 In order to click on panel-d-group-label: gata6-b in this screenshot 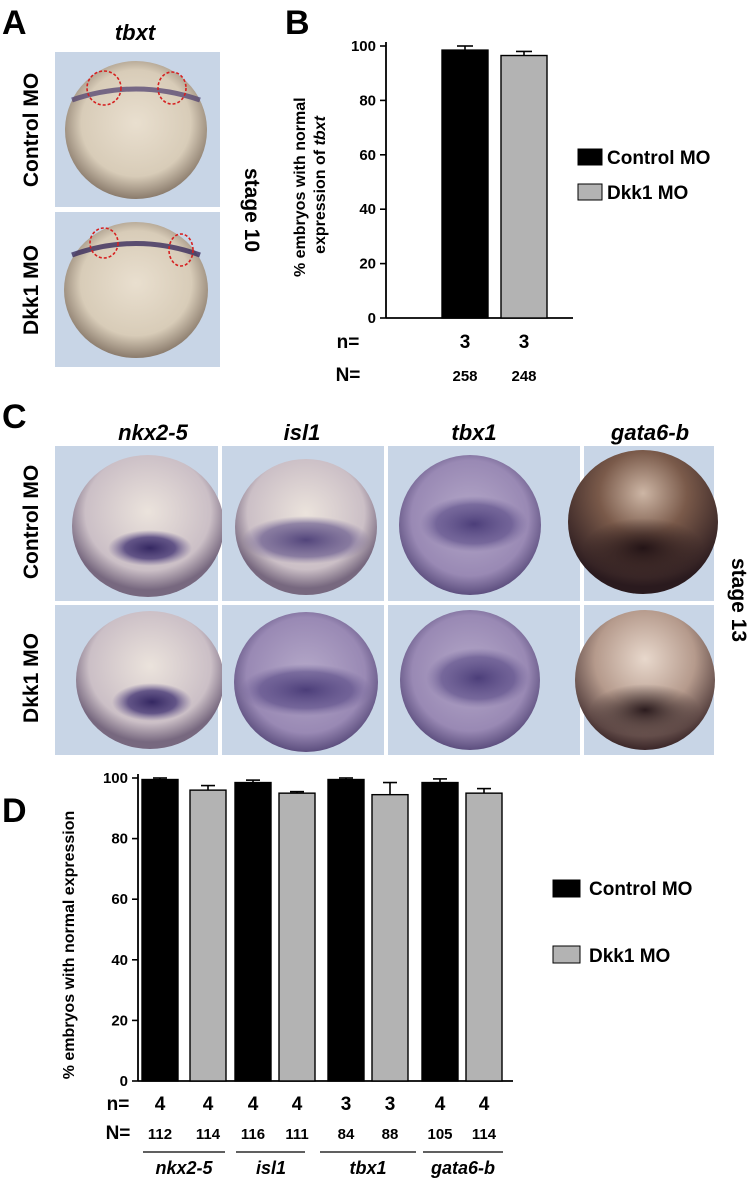, I will do `click(462, 1168)`.